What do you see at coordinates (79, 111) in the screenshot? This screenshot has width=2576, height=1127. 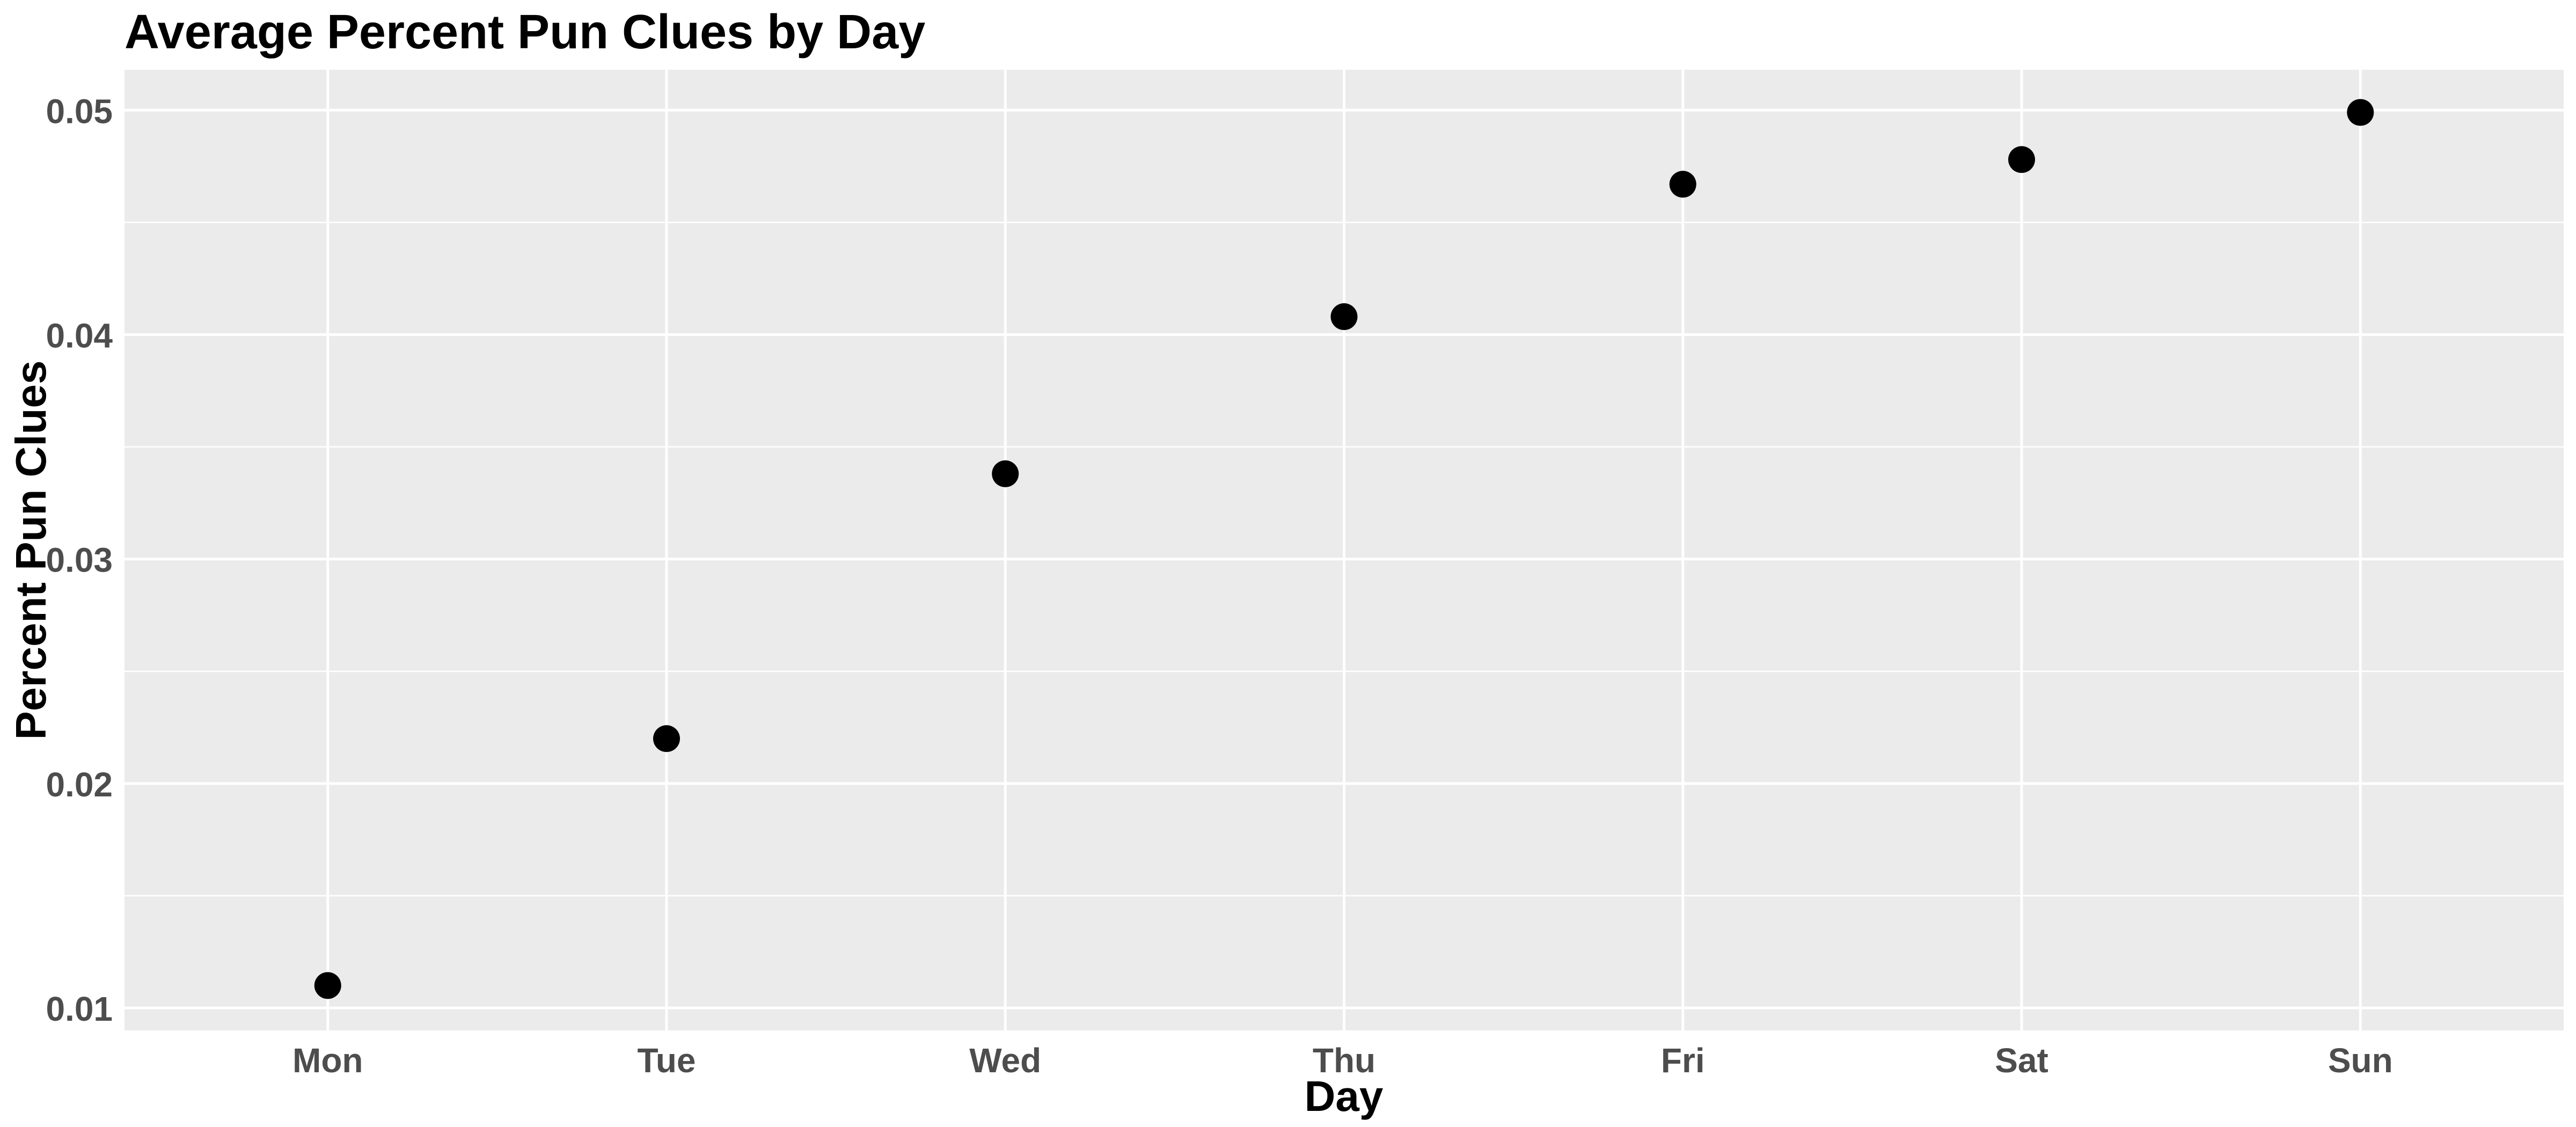 I see `y-tick-label: 0.05` at bounding box center [79, 111].